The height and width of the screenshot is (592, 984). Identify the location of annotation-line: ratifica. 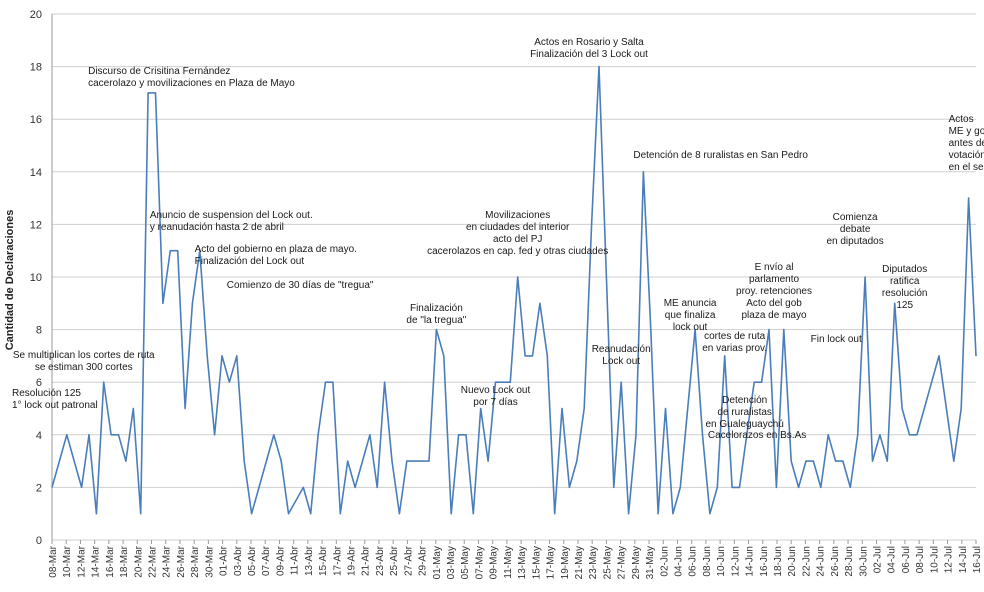
(905, 281).